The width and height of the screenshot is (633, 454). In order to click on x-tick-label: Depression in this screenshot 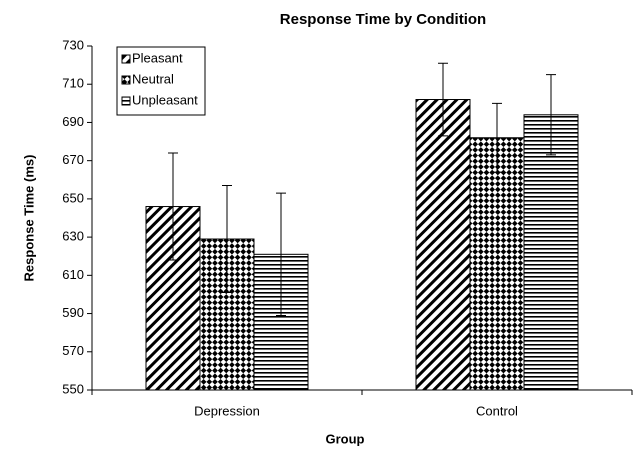, I will do `click(227, 410)`.